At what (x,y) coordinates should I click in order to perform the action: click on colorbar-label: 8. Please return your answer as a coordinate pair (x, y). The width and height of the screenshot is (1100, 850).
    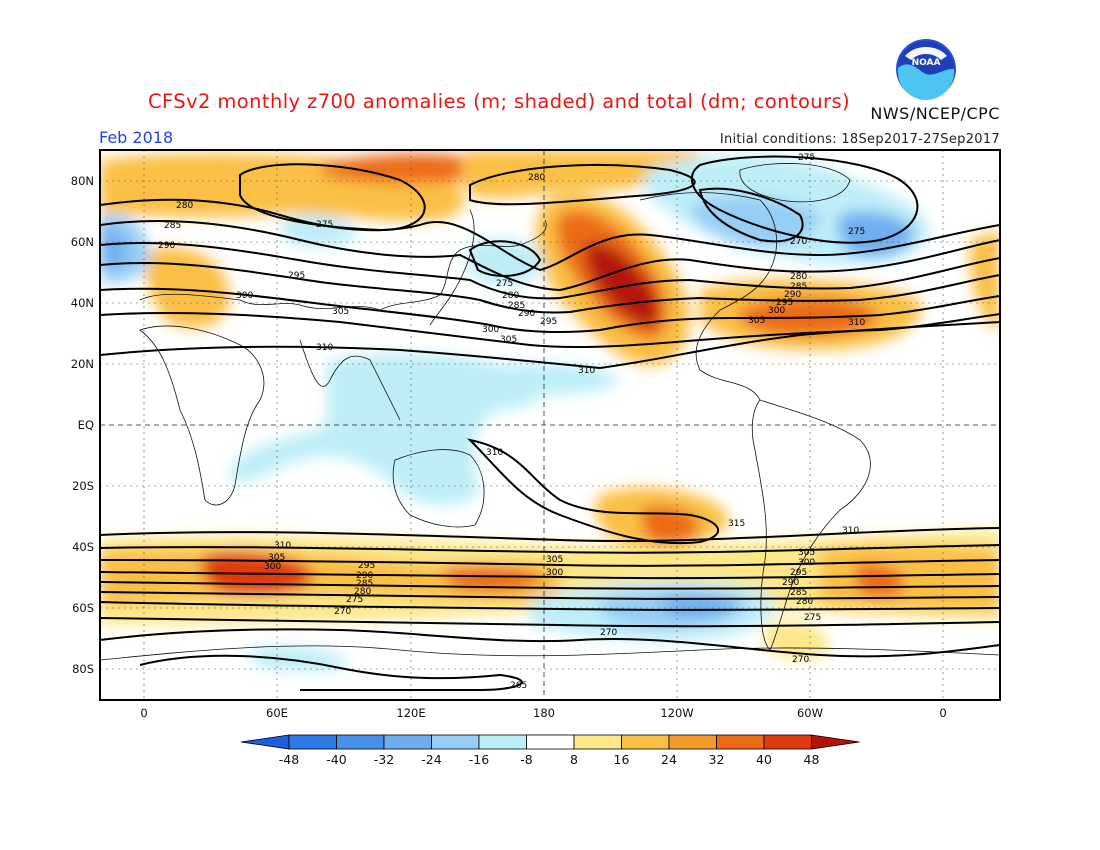
    Looking at the image, I should click on (574, 759).